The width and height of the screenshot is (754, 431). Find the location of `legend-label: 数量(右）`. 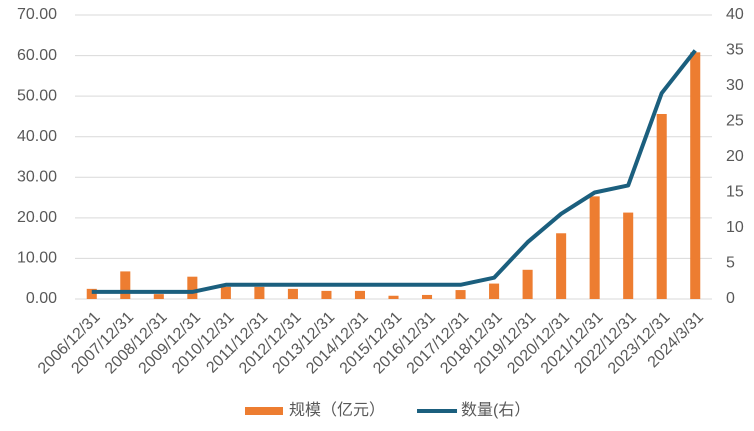

legend-label: 数量(右） is located at coordinates (495, 410).